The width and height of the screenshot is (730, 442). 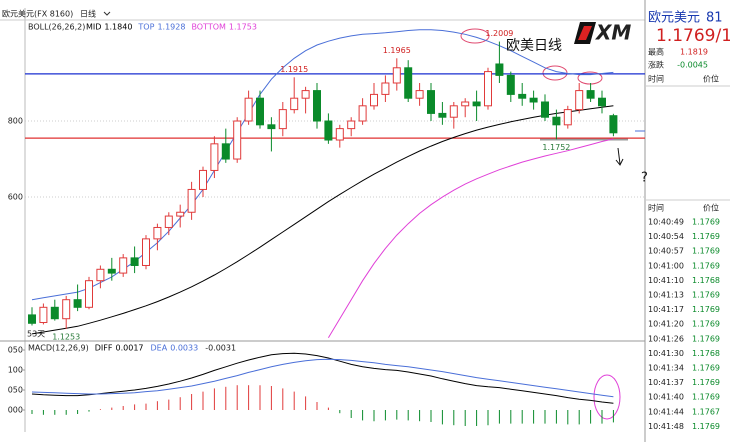 What do you see at coordinates (619, 156) in the screenshot?
I see `arrow` at bounding box center [619, 156].